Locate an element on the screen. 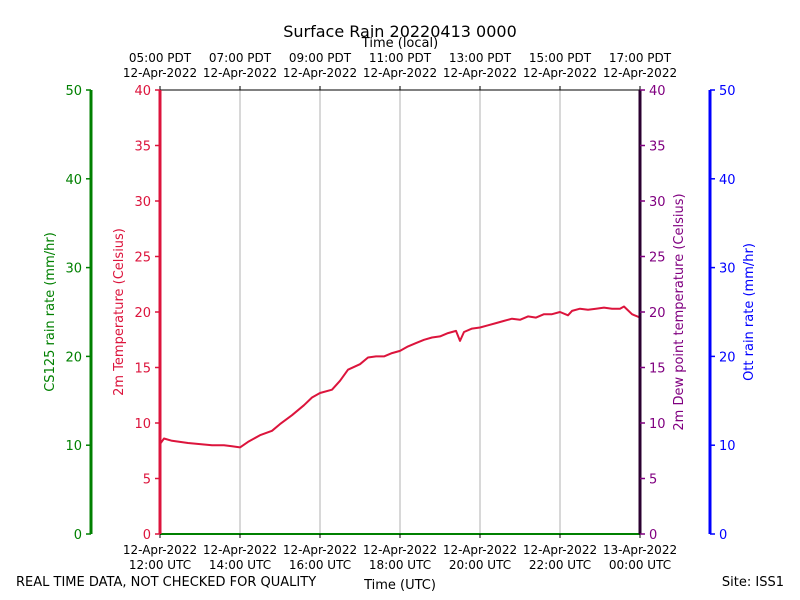 This screenshot has width=800, height=600. series-line-temp is located at coordinates (400, 377).